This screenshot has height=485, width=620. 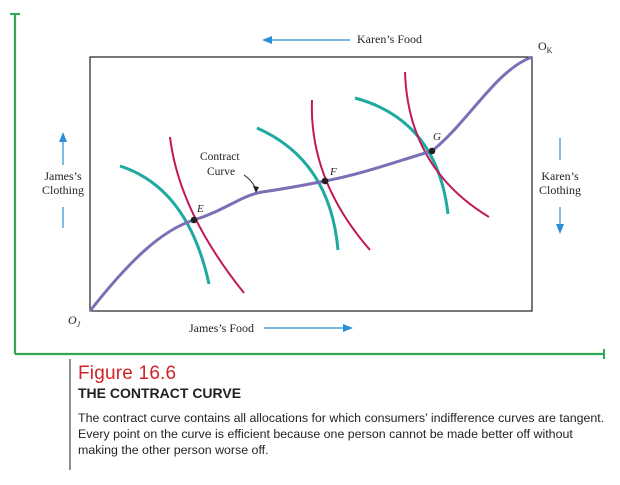 I want to click on karen-clothing-arrow-head, so click(x=560, y=229).